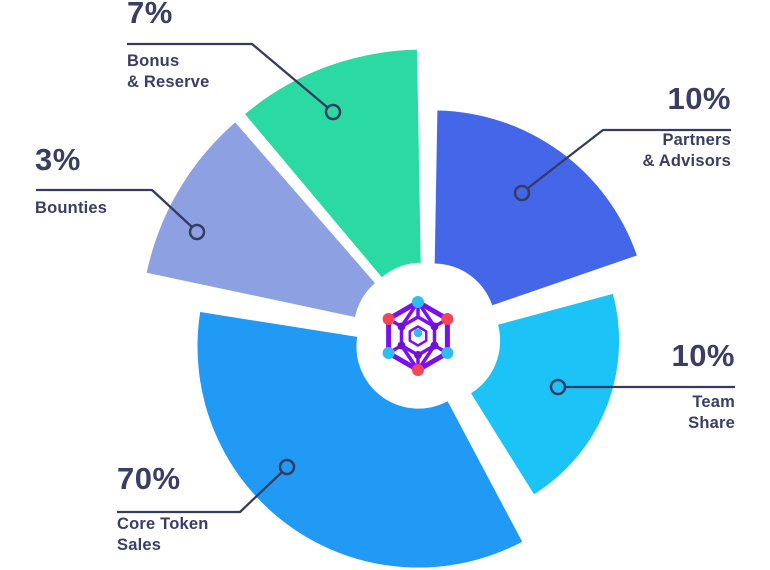  Describe the element at coordinates (71, 208) in the screenshot. I see `slice-label: Bounties` at that location.